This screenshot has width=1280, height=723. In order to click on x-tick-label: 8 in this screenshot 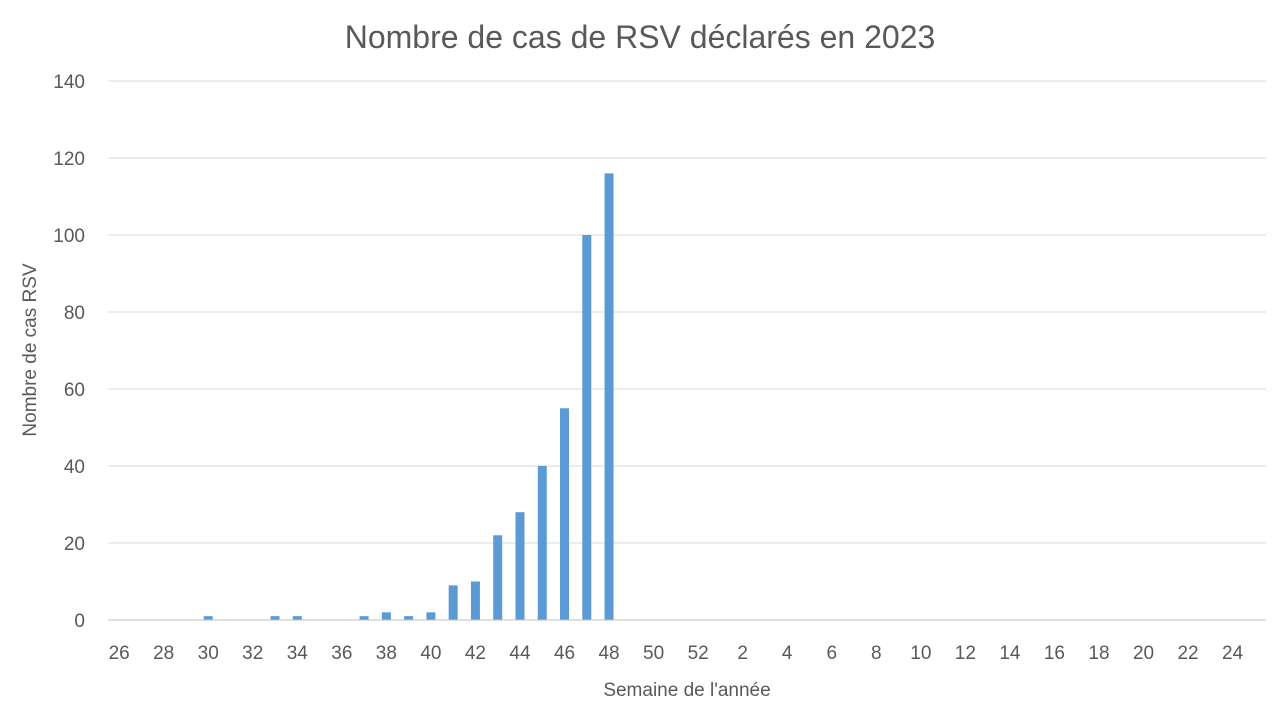, I will do `click(876, 653)`.